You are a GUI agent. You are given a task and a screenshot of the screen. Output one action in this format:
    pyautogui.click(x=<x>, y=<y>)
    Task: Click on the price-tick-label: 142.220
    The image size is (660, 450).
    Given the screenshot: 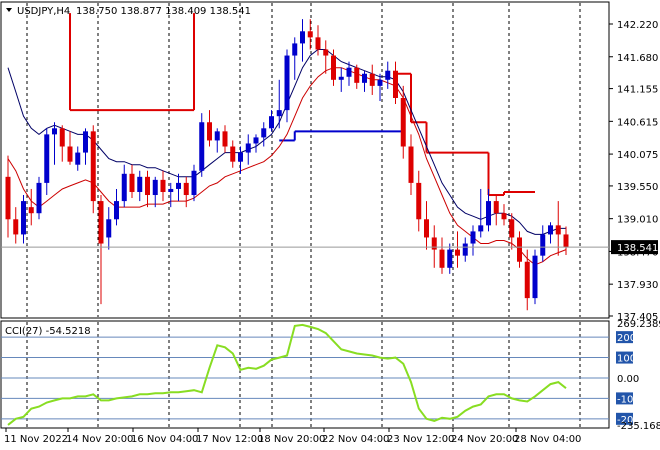 What is the action you would take?
    pyautogui.click(x=637, y=25)
    